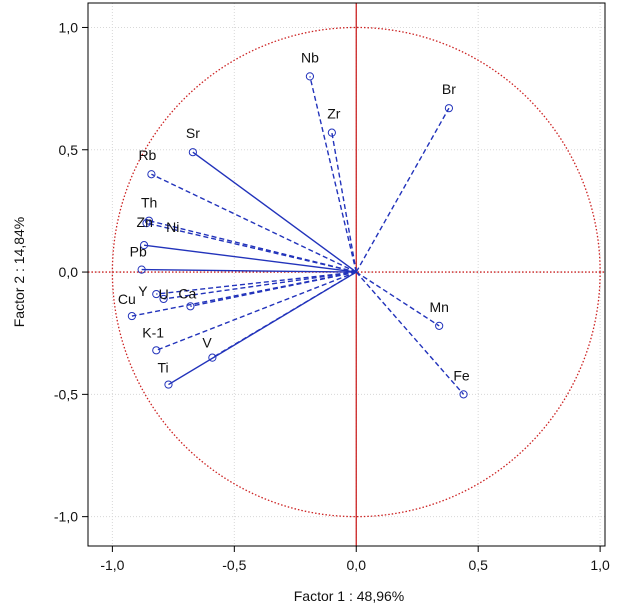 The width and height of the screenshot is (621, 607). What do you see at coordinates (162, 368) in the screenshot?
I see `label-ti: Ti` at bounding box center [162, 368].